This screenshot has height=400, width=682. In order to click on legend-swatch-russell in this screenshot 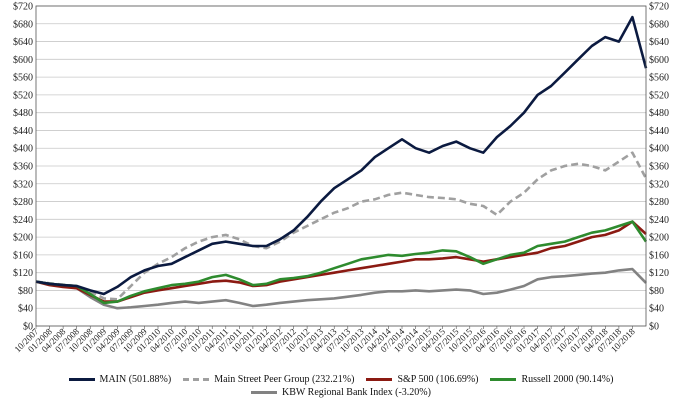, I will do `click(503, 379)`.